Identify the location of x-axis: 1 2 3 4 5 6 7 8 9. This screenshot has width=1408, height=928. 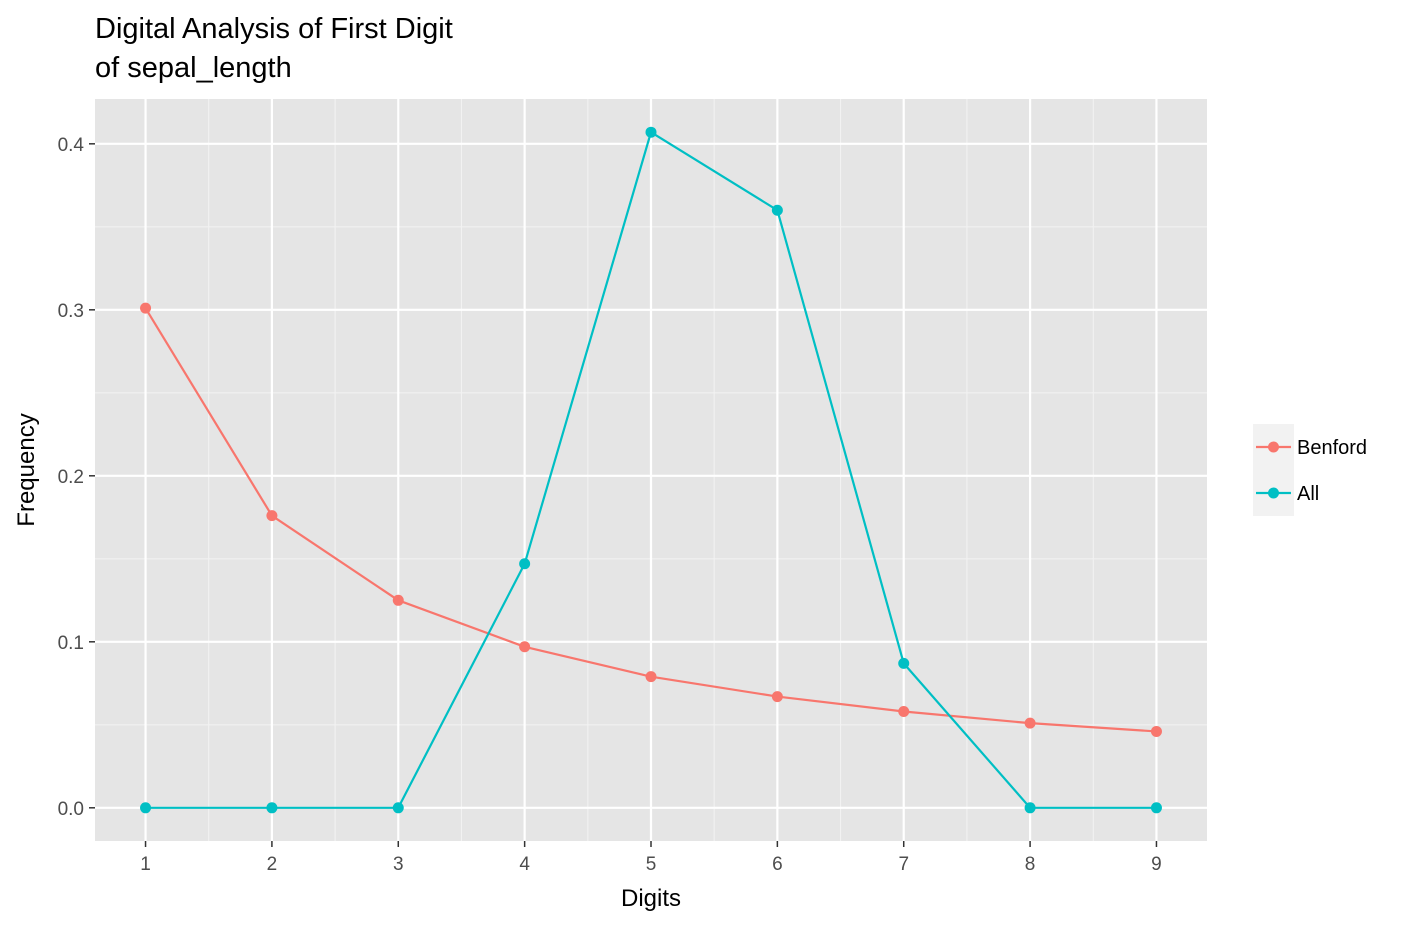
(651, 858).